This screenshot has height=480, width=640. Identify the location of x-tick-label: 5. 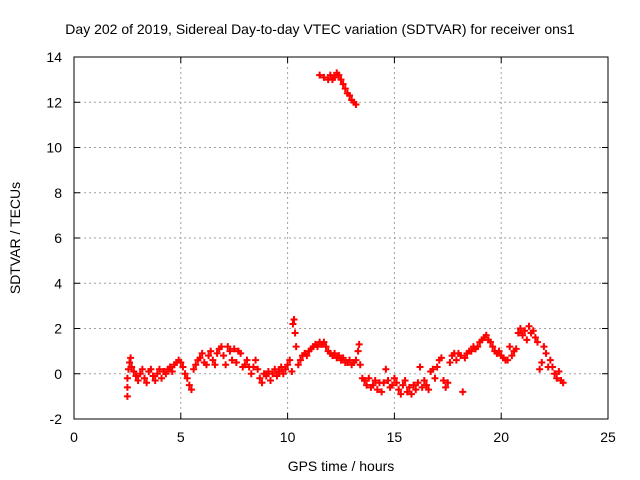
(181, 437).